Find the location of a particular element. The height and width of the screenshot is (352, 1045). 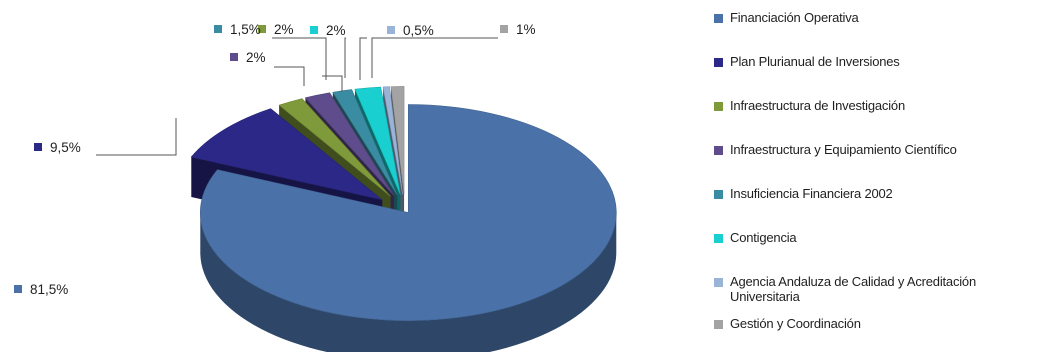

legend-item: Insuficiencia Financiera 2002 is located at coordinates (803, 193).